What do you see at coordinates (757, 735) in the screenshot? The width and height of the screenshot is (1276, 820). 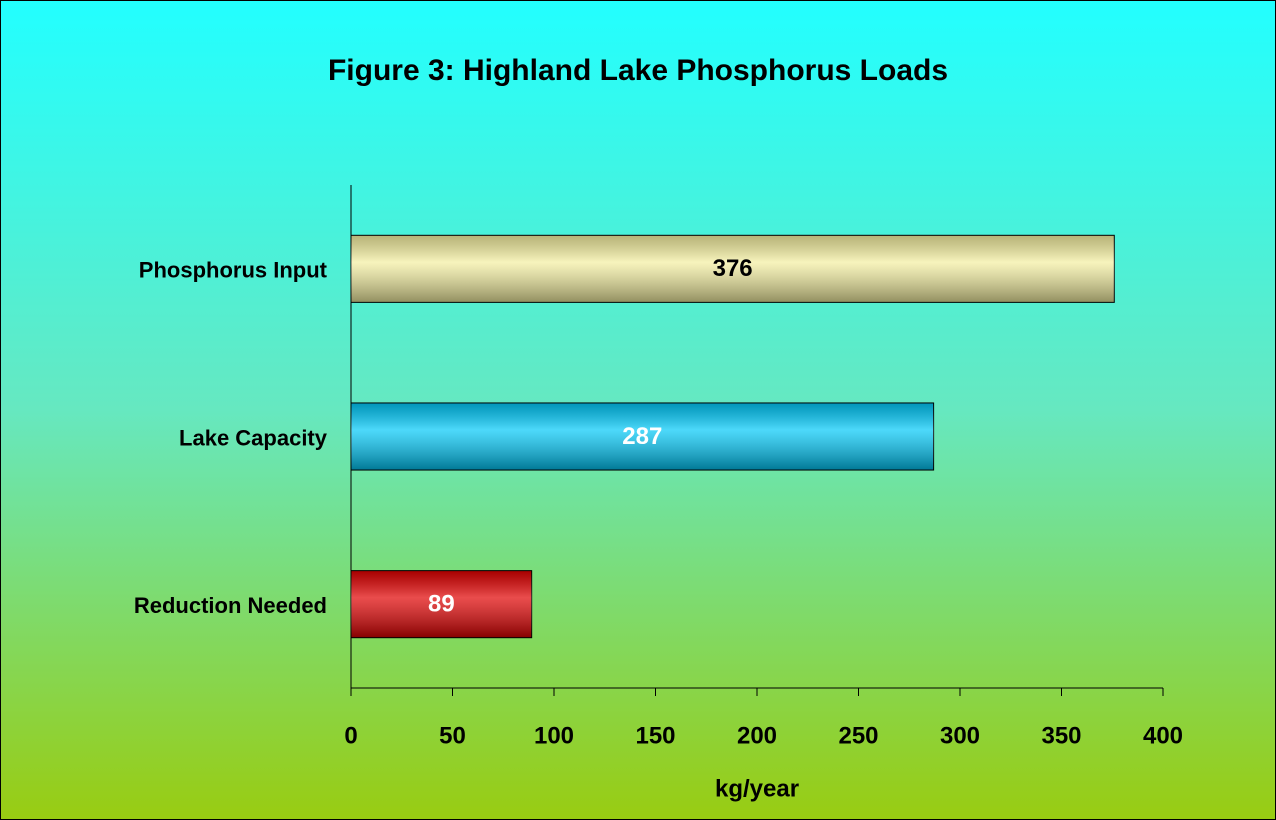 I see `x-tick-label: 200` at bounding box center [757, 735].